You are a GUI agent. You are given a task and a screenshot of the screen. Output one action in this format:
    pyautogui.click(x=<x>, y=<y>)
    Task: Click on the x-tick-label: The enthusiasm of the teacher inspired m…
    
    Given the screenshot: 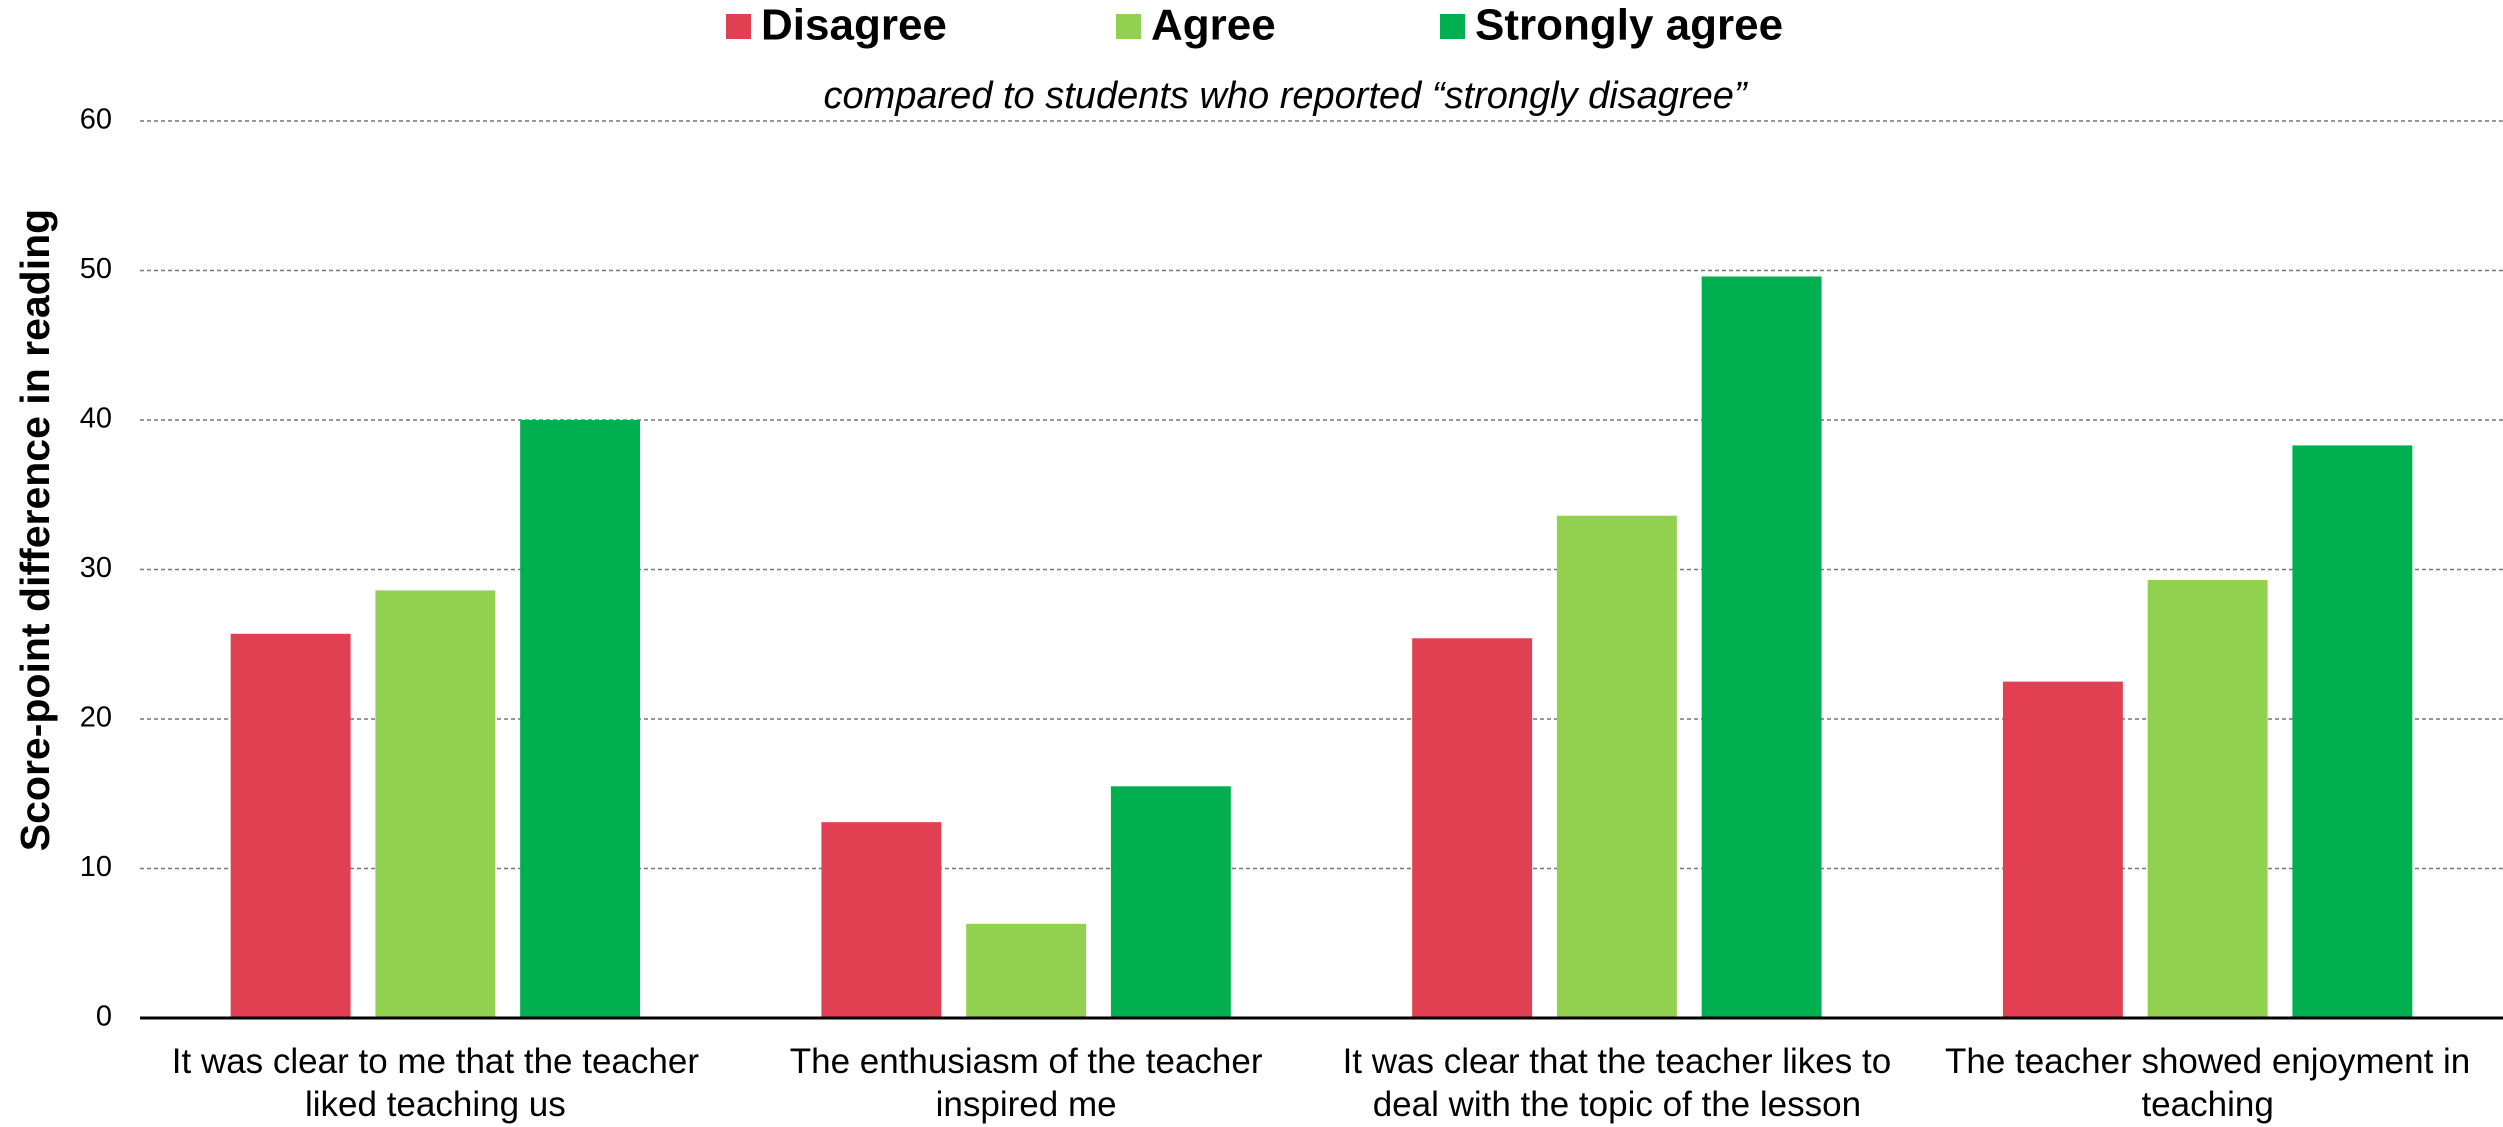 What is the action you would take?
    pyautogui.click(x=1026, y=1083)
    